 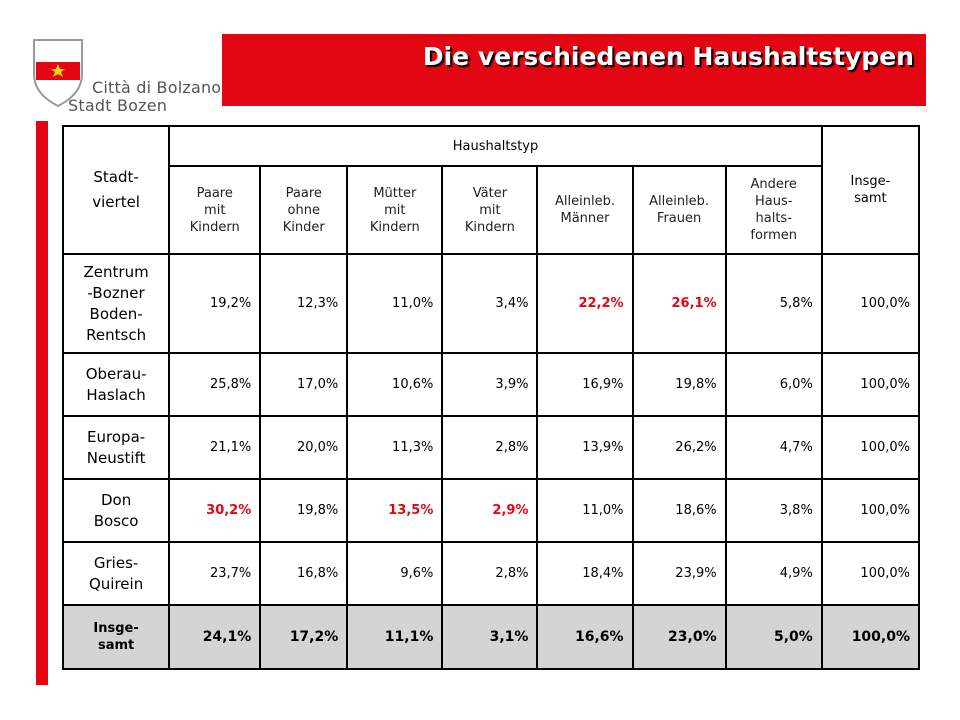 I want to click on total-percentage-cell: 11,1%, so click(x=395, y=637).